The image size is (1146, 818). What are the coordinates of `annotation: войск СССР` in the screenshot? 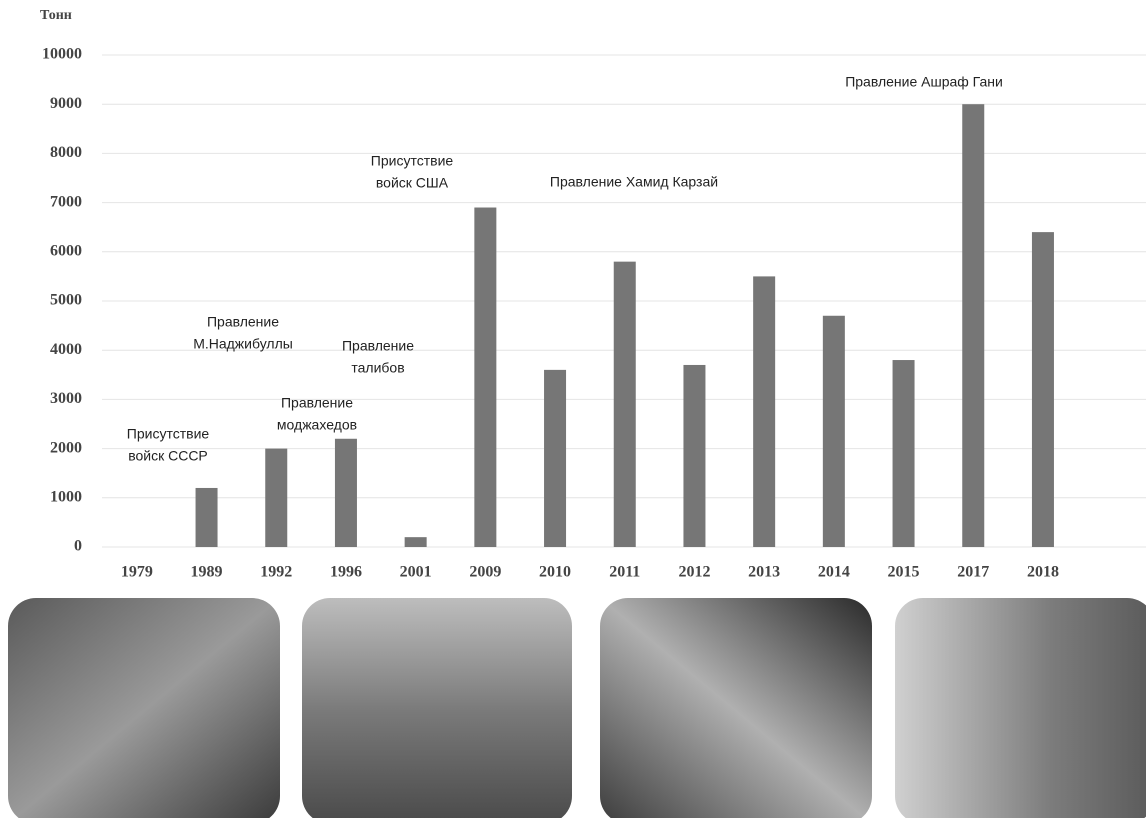 It's located at (168, 456).